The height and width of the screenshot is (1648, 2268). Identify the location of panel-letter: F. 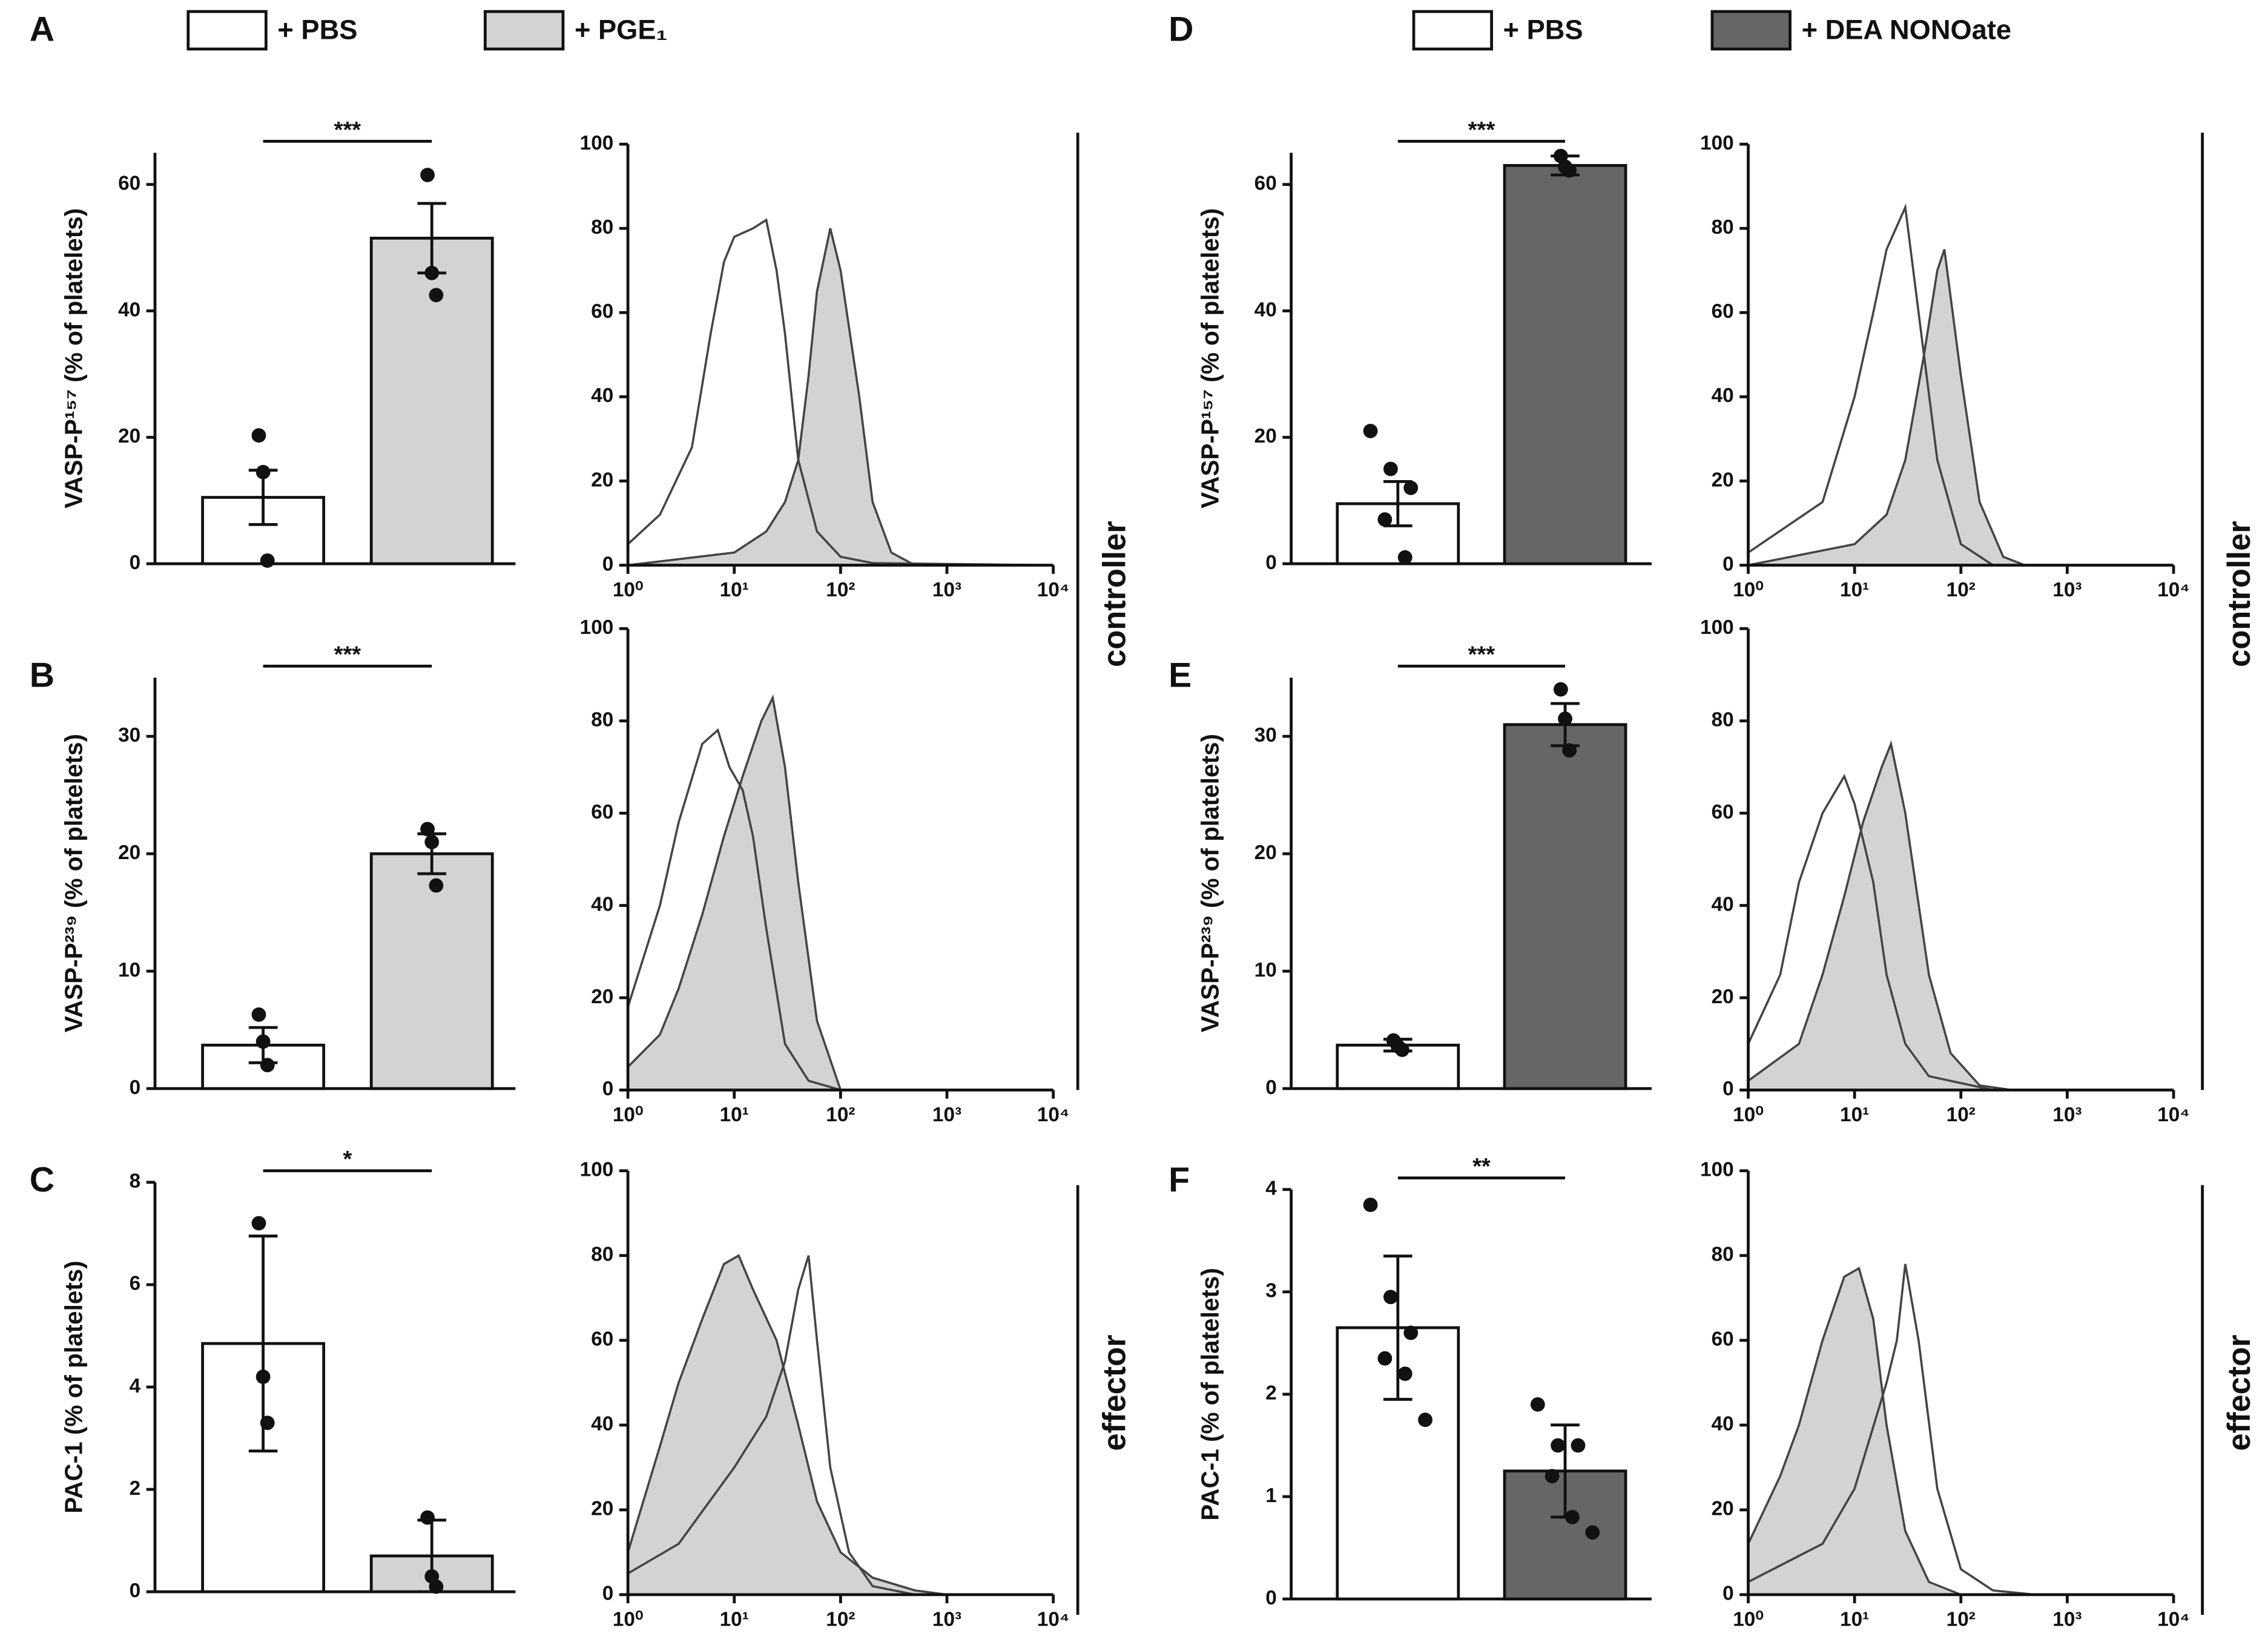
(1179, 1180).